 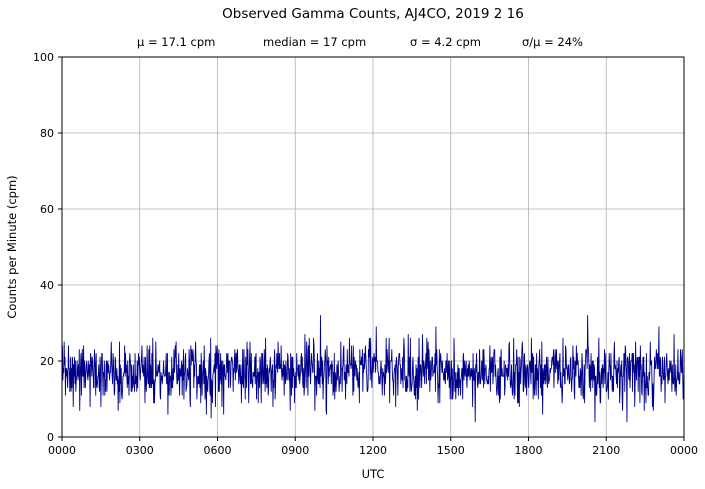 I want to click on stat-median: median = 17 cpm, so click(x=314, y=42).